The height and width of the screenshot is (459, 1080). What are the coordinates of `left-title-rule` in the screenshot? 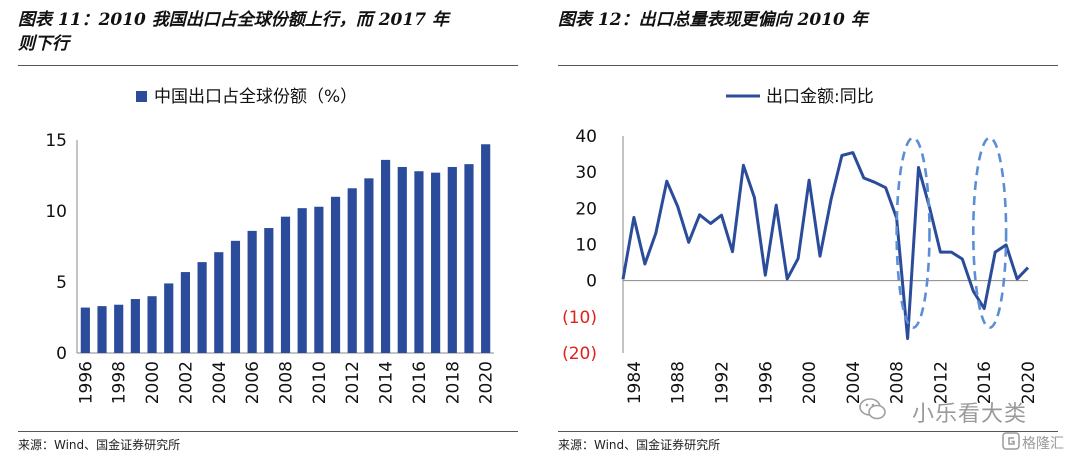 It's located at (268, 65).